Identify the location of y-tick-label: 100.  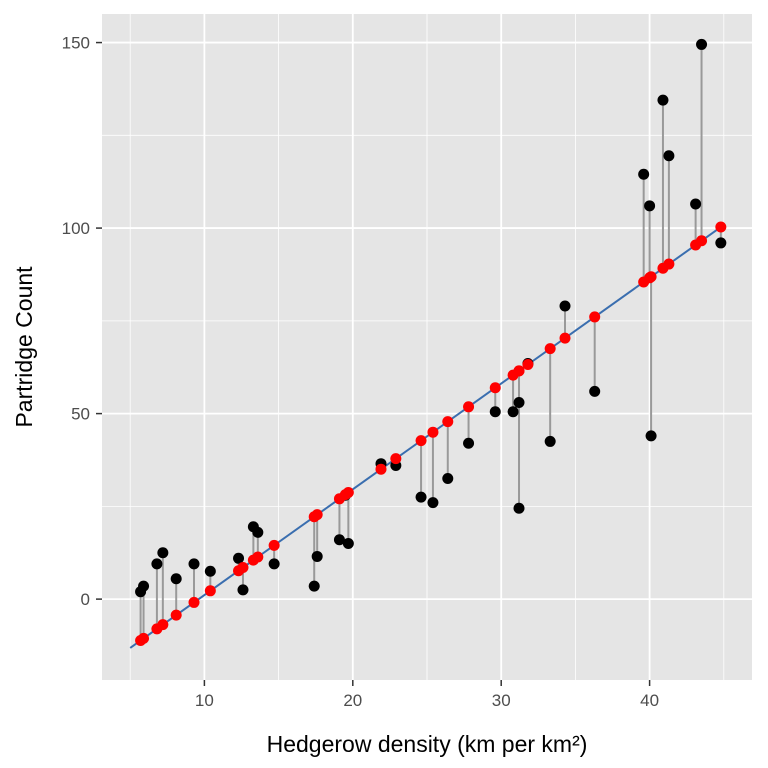
(76, 228).